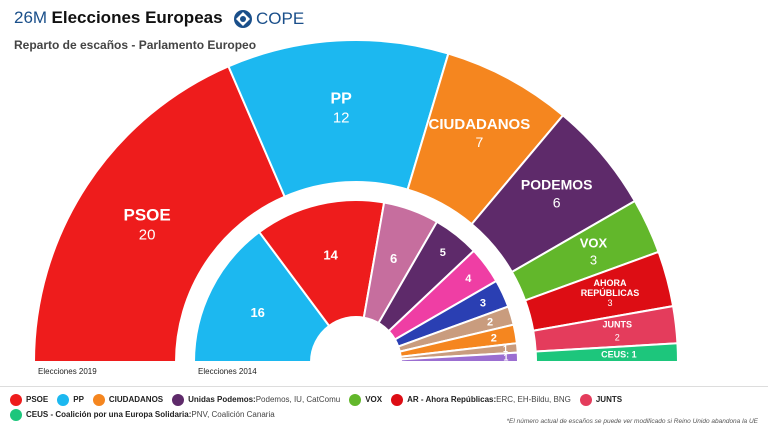 The width and height of the screenshot is (768, 432). What do you see at coordinates (67, 371) in the screenshot?
I see `label-elecciones-2019: Elecciones 2019` at bounding box center [67, 371].